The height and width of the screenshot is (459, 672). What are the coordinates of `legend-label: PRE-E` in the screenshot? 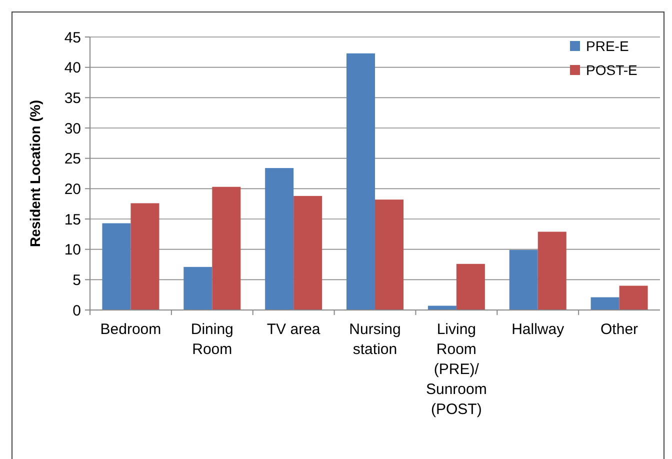 It's located at (607, 46).